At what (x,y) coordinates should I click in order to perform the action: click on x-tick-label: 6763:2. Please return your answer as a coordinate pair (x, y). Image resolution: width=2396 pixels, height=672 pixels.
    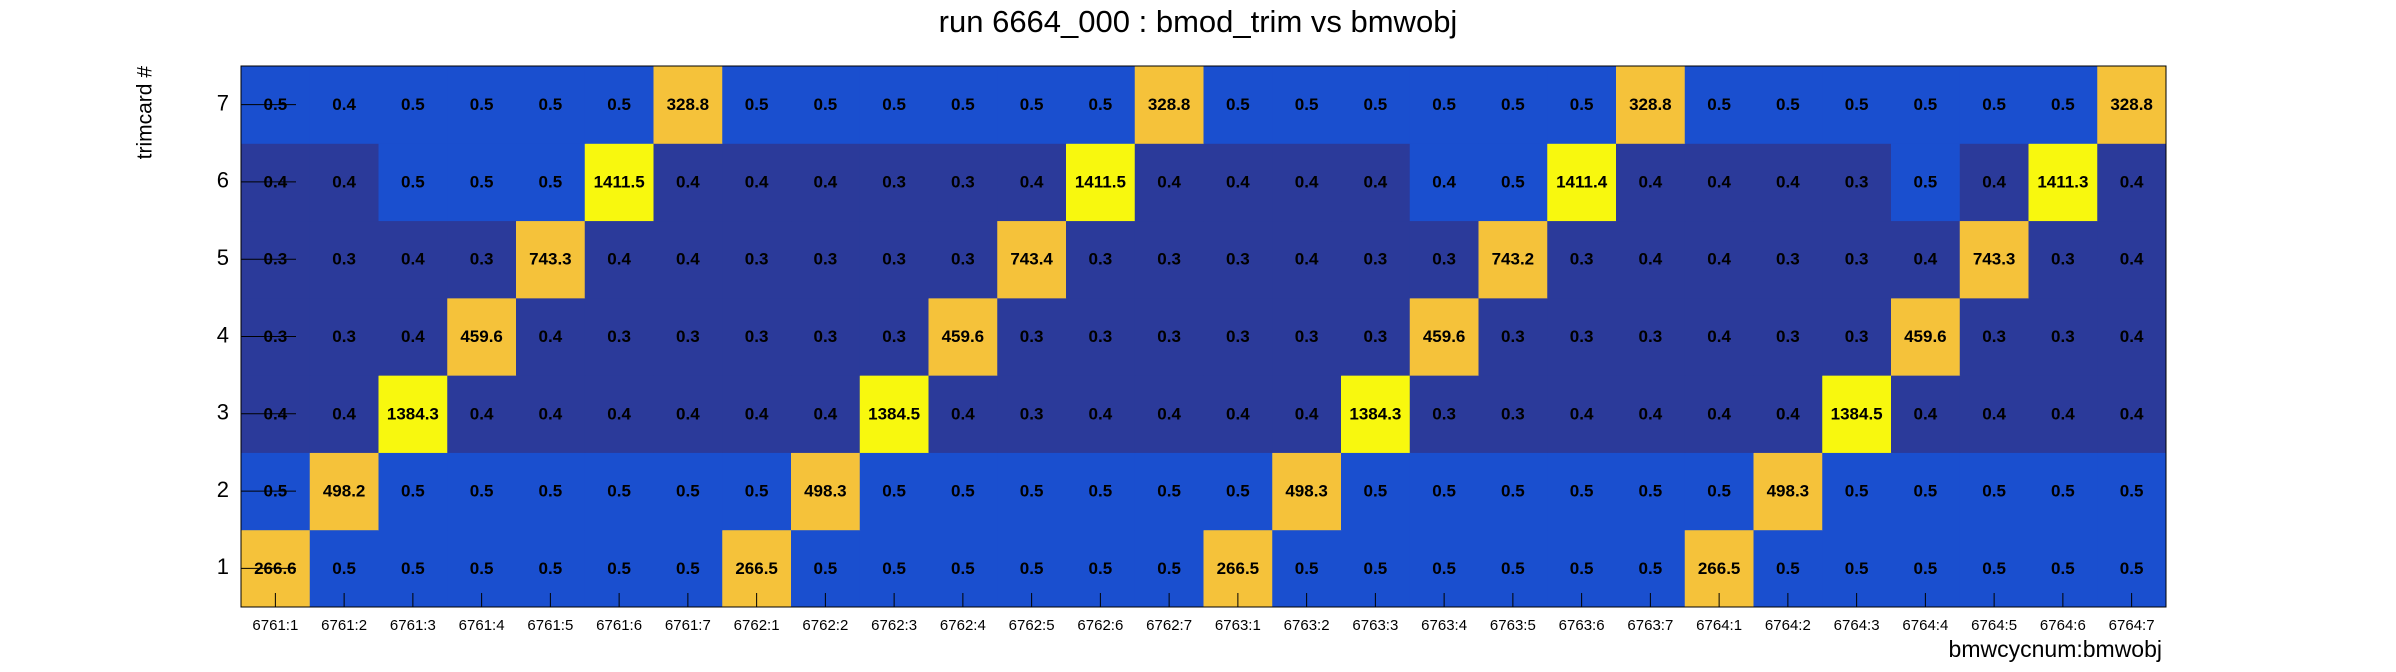
    Looking at the image, I should click on (1307, 625).